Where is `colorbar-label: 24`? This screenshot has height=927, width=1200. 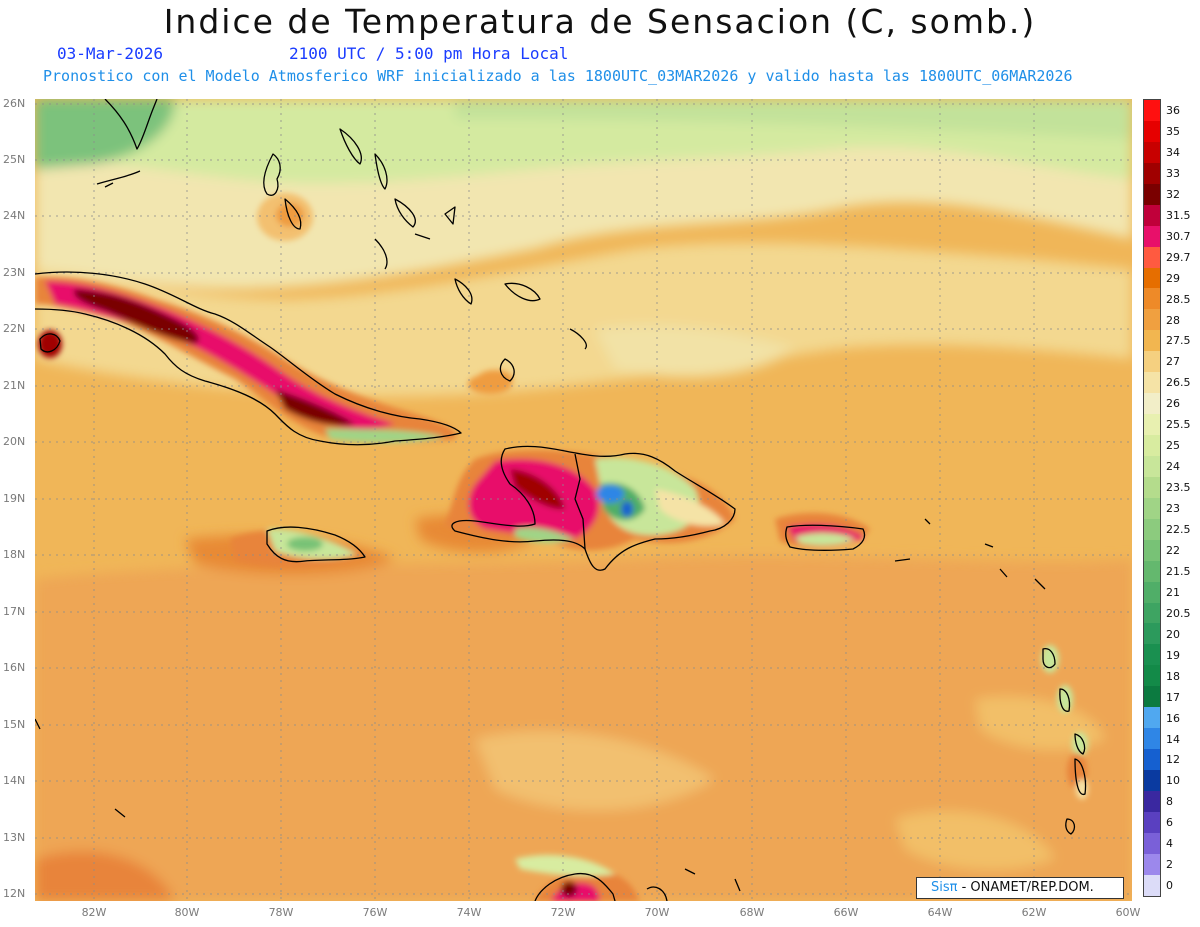
colorbar-label: 24 is located at coordinates (1173, 467).